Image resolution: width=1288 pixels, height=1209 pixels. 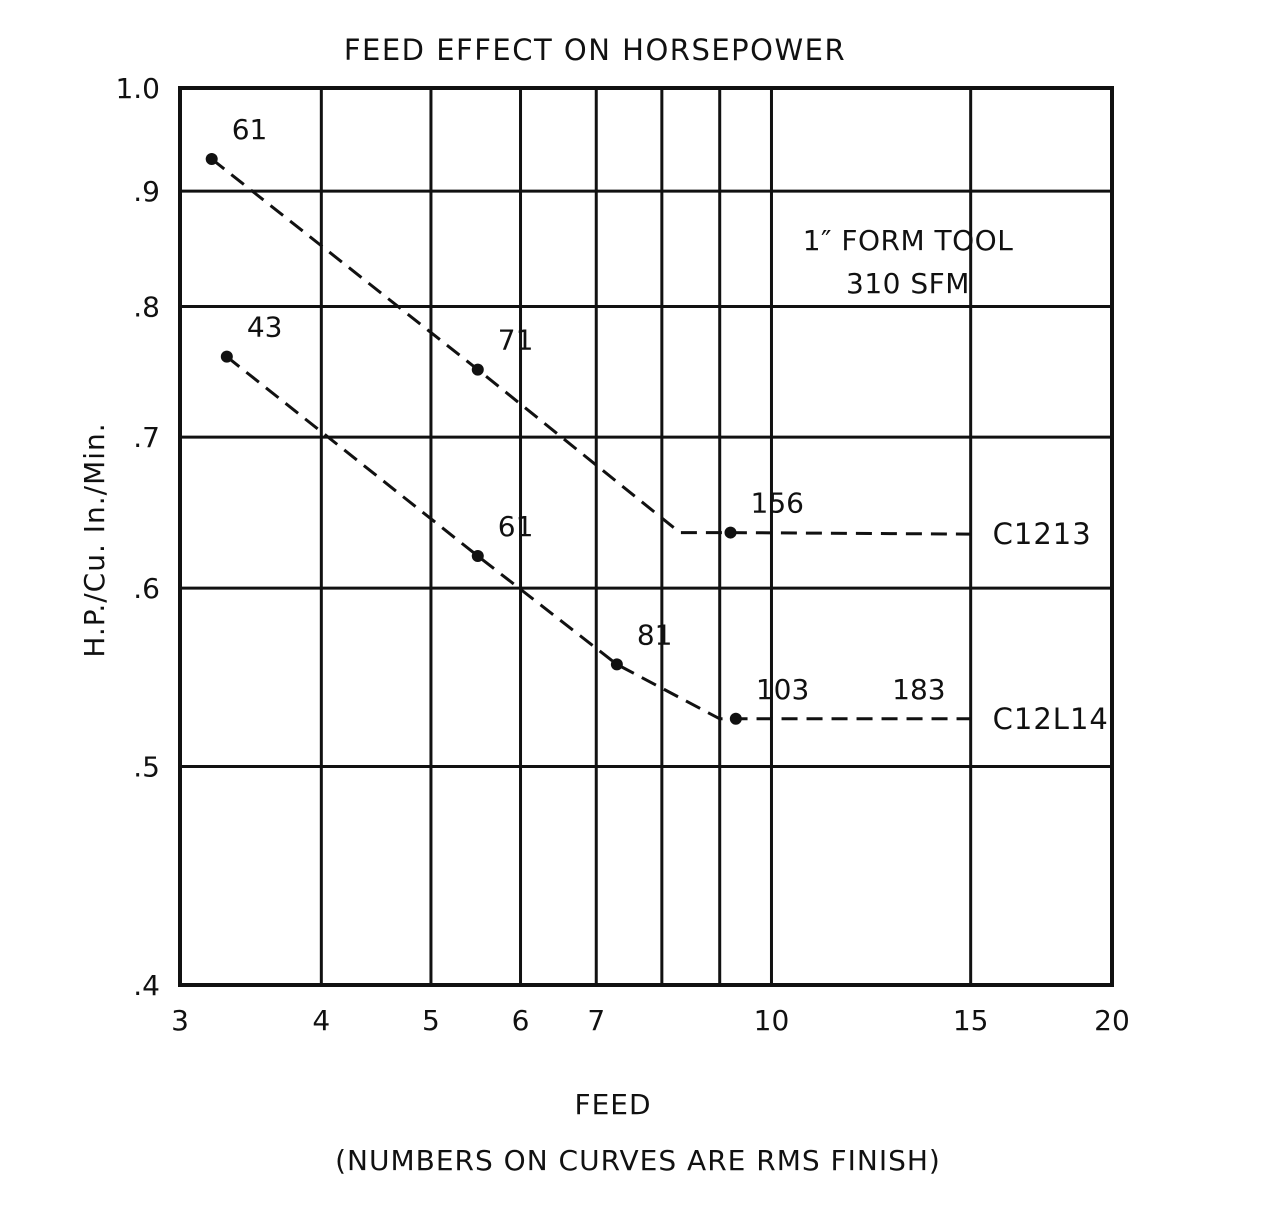 I want to click on x-tick-label: 15, so click(x=971, y=1020).